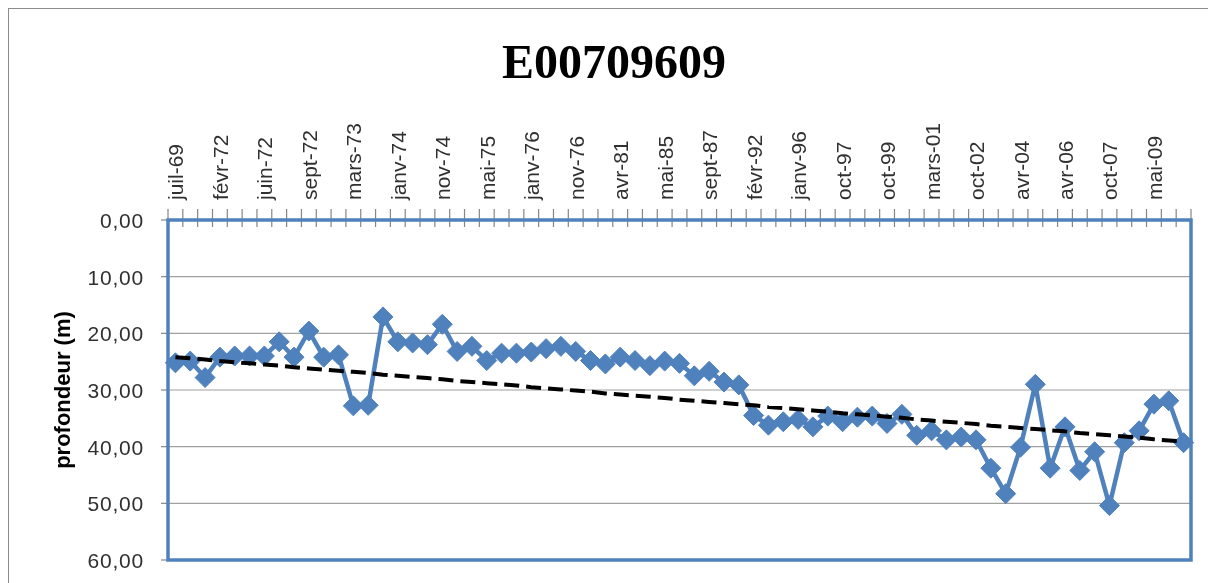 This screenshot has height=583, width=1208. I want to click on x-tick-label: avr-04, so click(1020, 170).